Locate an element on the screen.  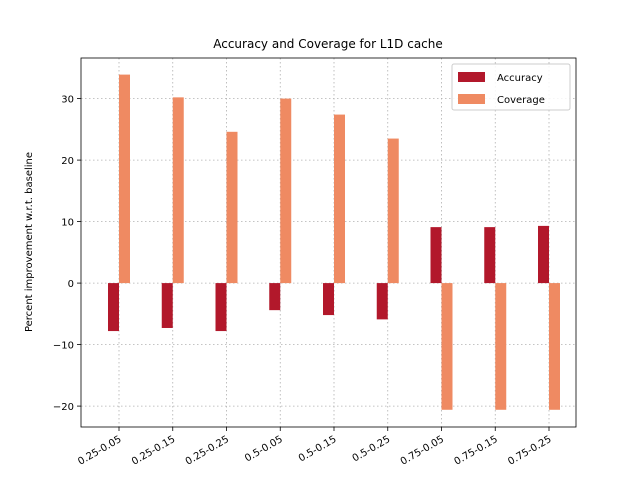
legend-label-coverage: Coverage is located at coordinates (521, 100).